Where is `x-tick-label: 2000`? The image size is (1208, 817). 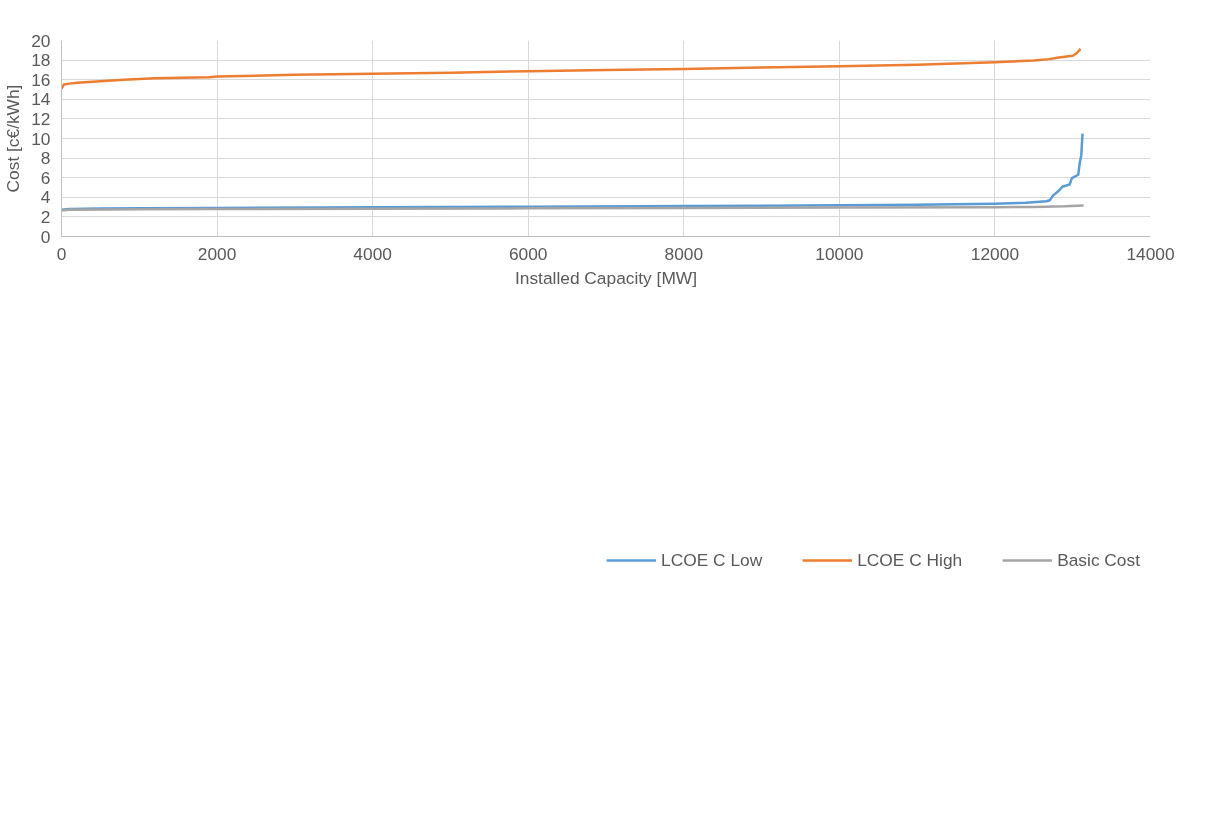 x-tick-label: 2000 is located at coordinates (217, 253).